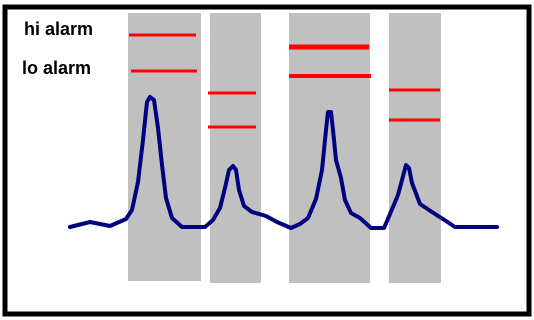  Describe the element at coordinates (56, 68) in the screenshot. I see `lo-alarm-label: lo alarm` at that location.